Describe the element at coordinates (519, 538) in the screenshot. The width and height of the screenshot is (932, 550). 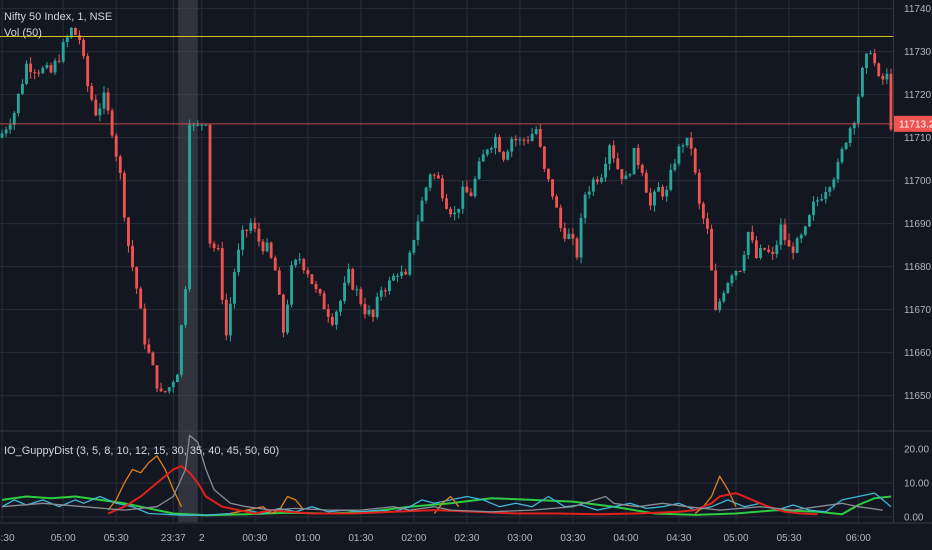
I see `time-tick-label: 03:00` at that location.